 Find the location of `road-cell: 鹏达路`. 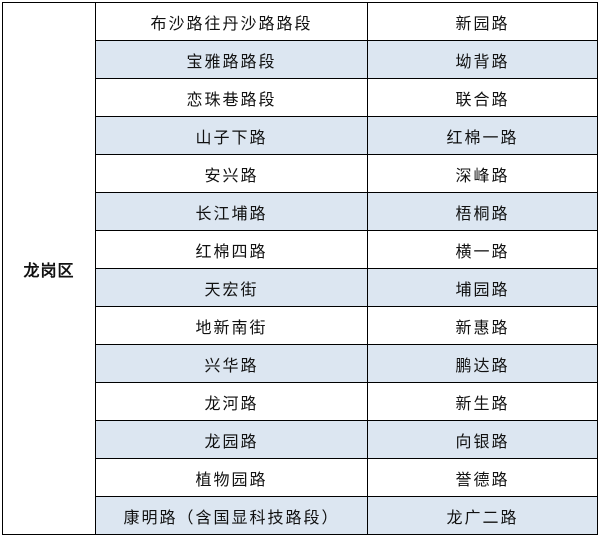

road-cell: 鹏达路 is located at coordinates (482, 363).